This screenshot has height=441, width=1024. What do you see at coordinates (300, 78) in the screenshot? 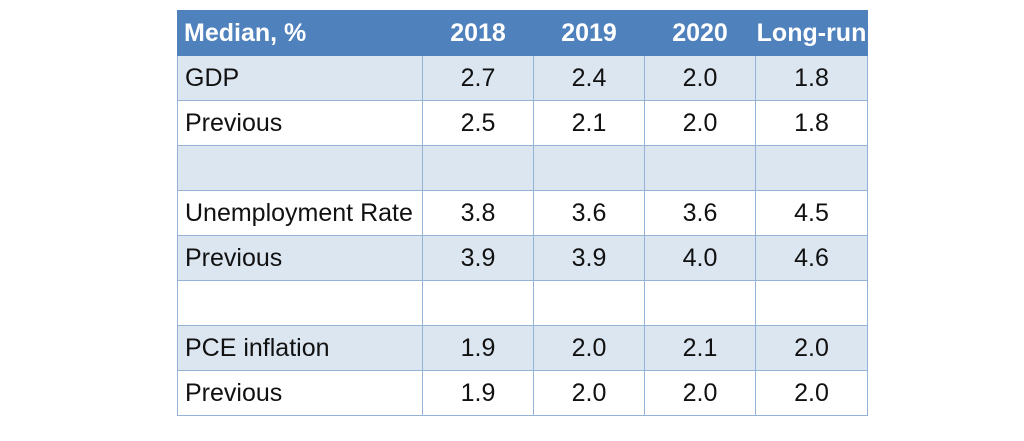
I see `row-label: GDP` at bounding box center [300, 78].